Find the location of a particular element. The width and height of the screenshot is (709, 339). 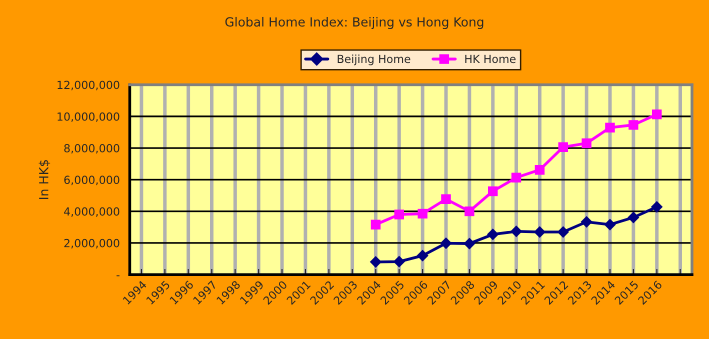

y-tick-label: 10,000,000 is located at coordinates (89, 117).